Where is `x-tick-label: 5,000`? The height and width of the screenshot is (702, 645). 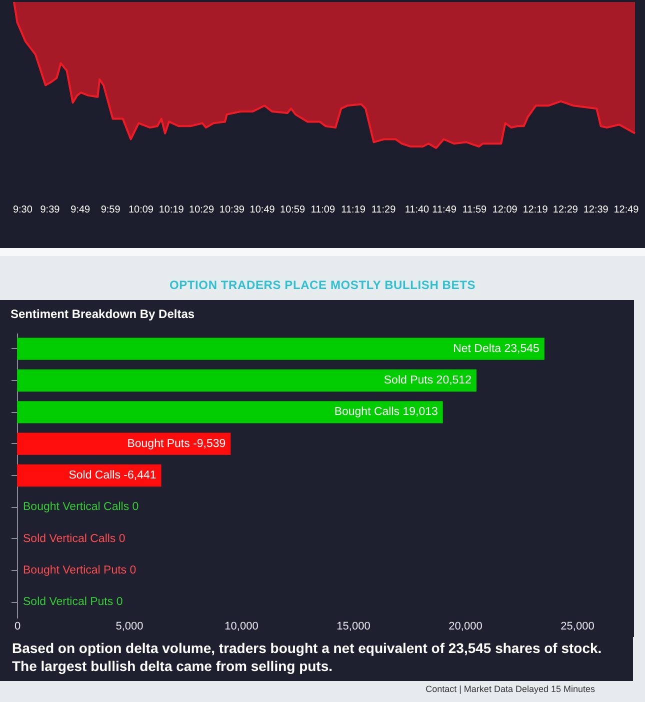 x-tick-label: 5,000 is located at coordinates (130, 626).